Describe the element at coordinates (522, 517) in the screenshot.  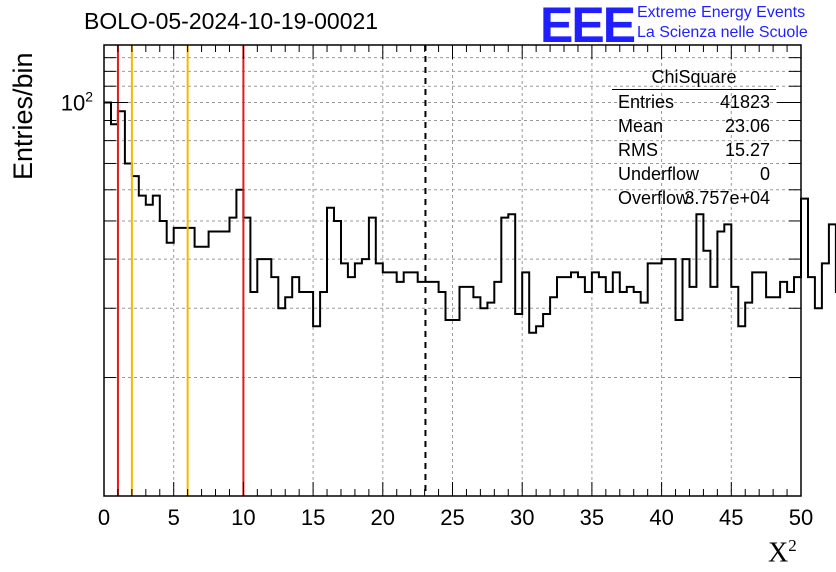
I see `x-tick-label: 30` at that location.